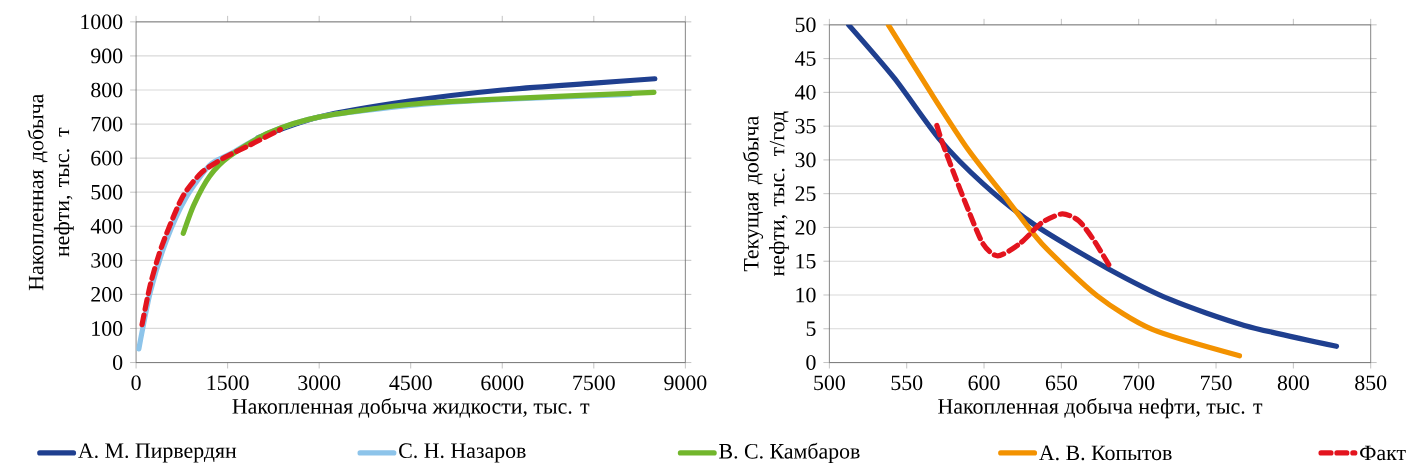 This screenshot has height=469, width=1408. Describe the element at coordinates (107, 328) in the screenshot. I see `y-tick-label: 100` at that location.